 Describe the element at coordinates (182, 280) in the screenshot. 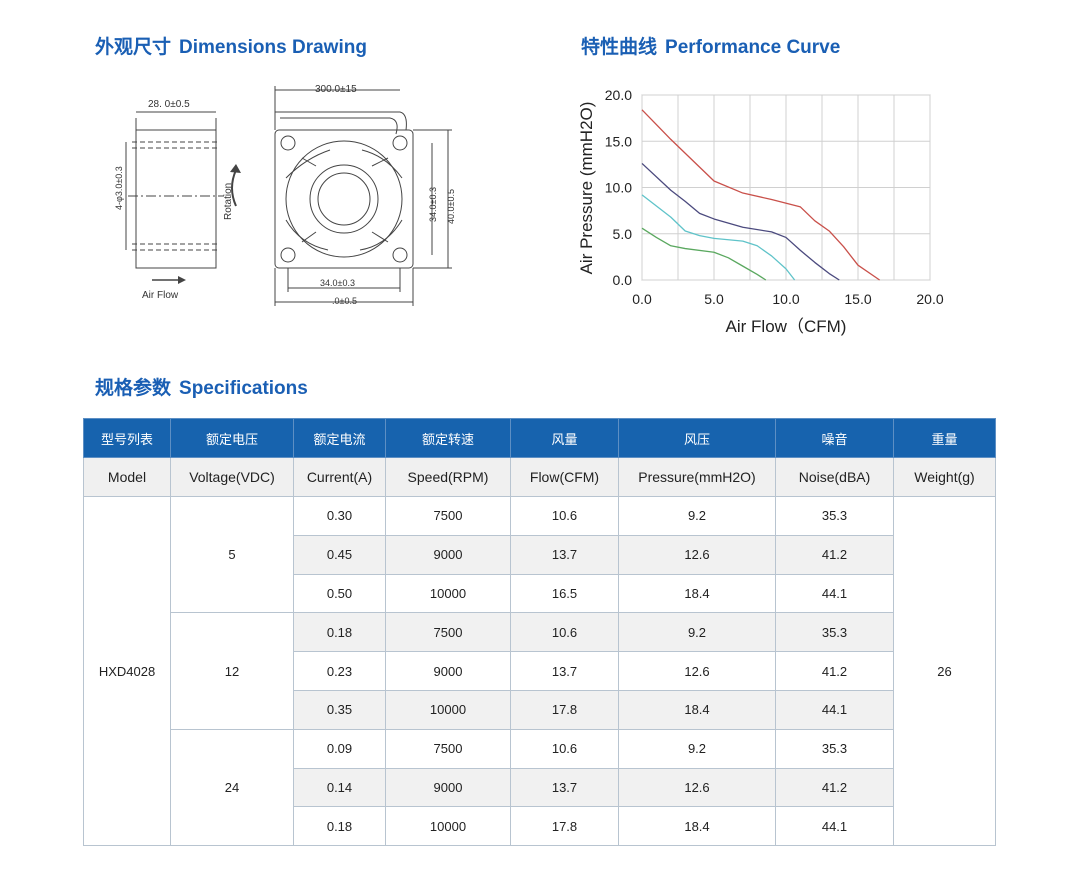

I see `airflow-arrow-icon` at that location.